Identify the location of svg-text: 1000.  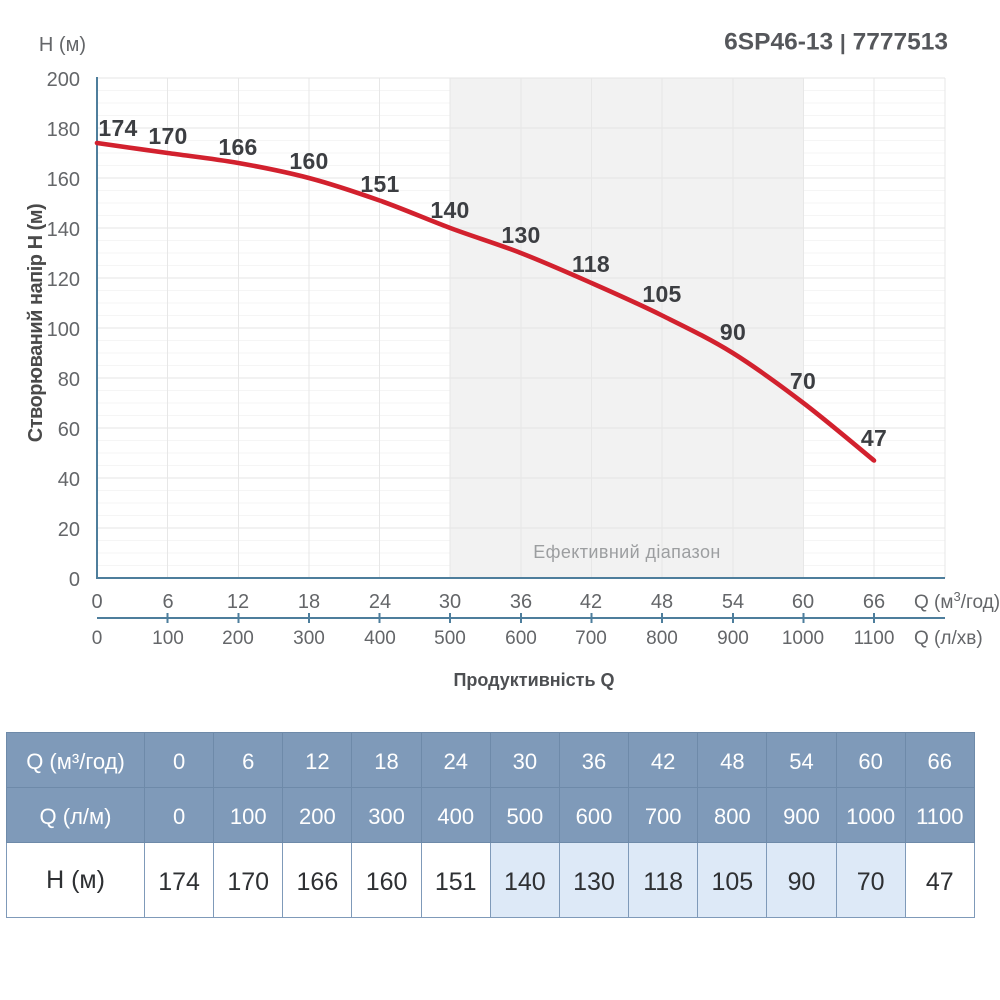
(803, 638).